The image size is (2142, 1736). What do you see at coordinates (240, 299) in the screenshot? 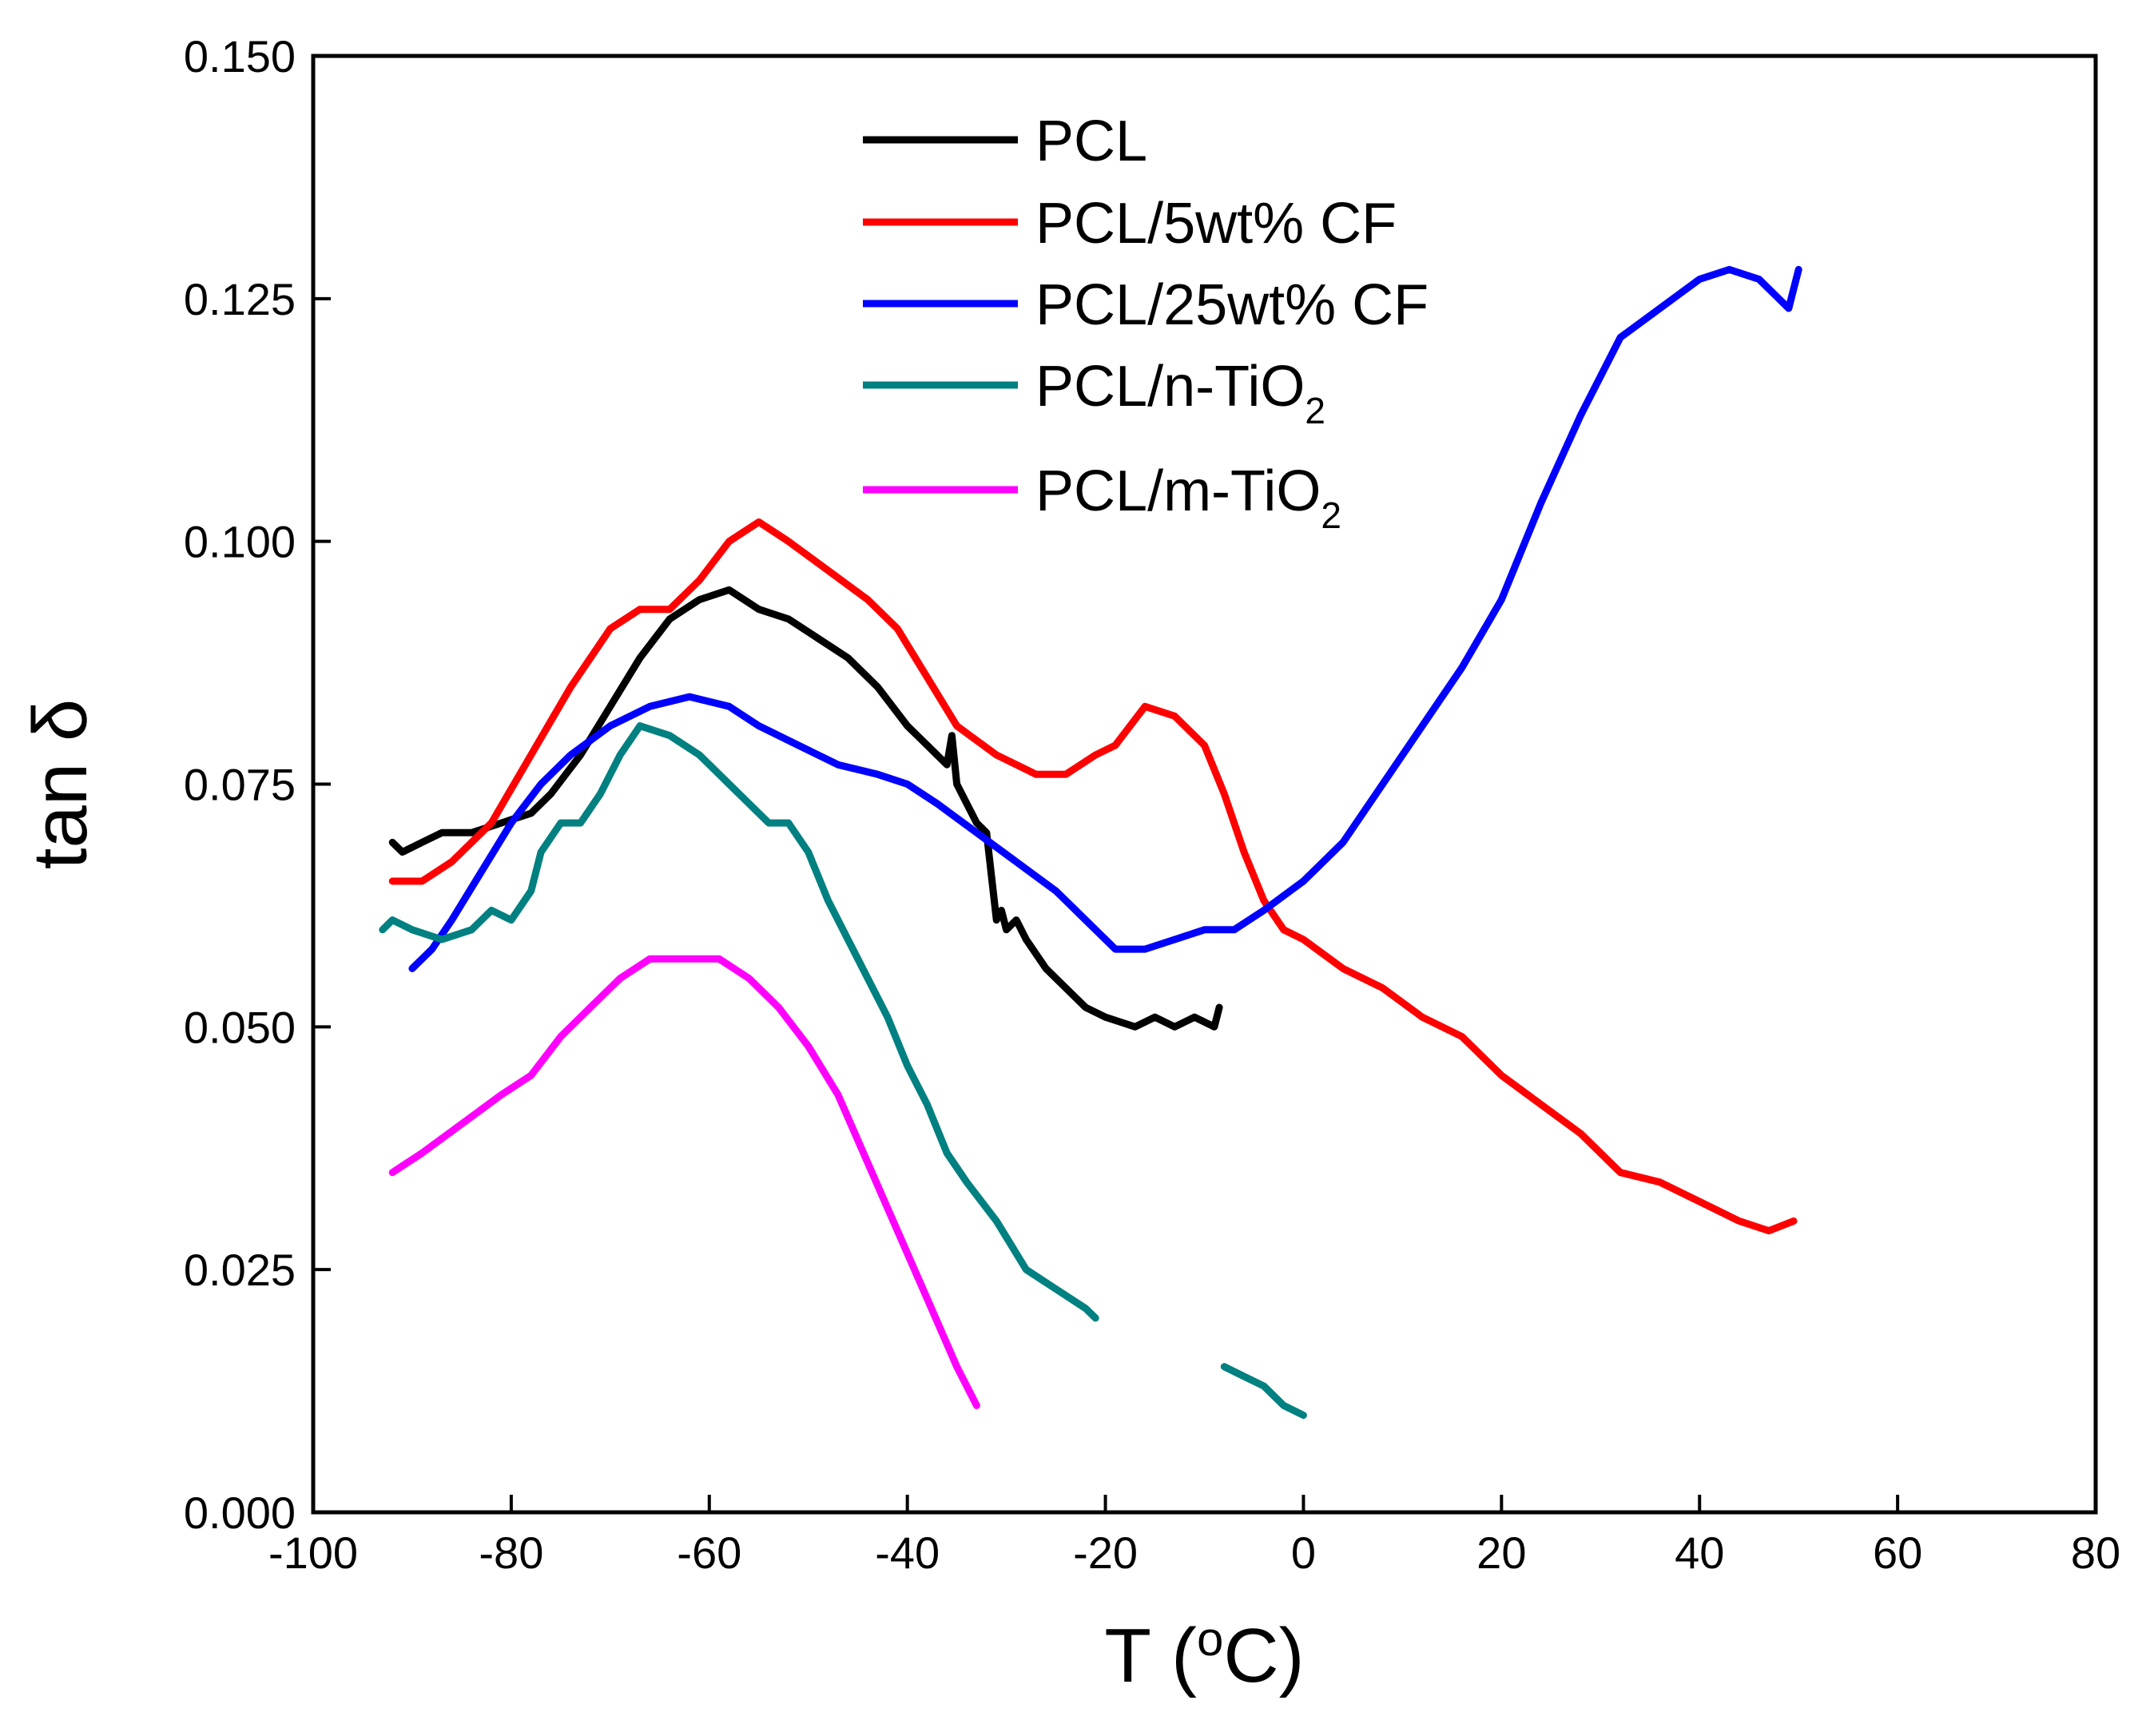
I see `y-tick-label: 0.125` at bounding box center [240, 299].